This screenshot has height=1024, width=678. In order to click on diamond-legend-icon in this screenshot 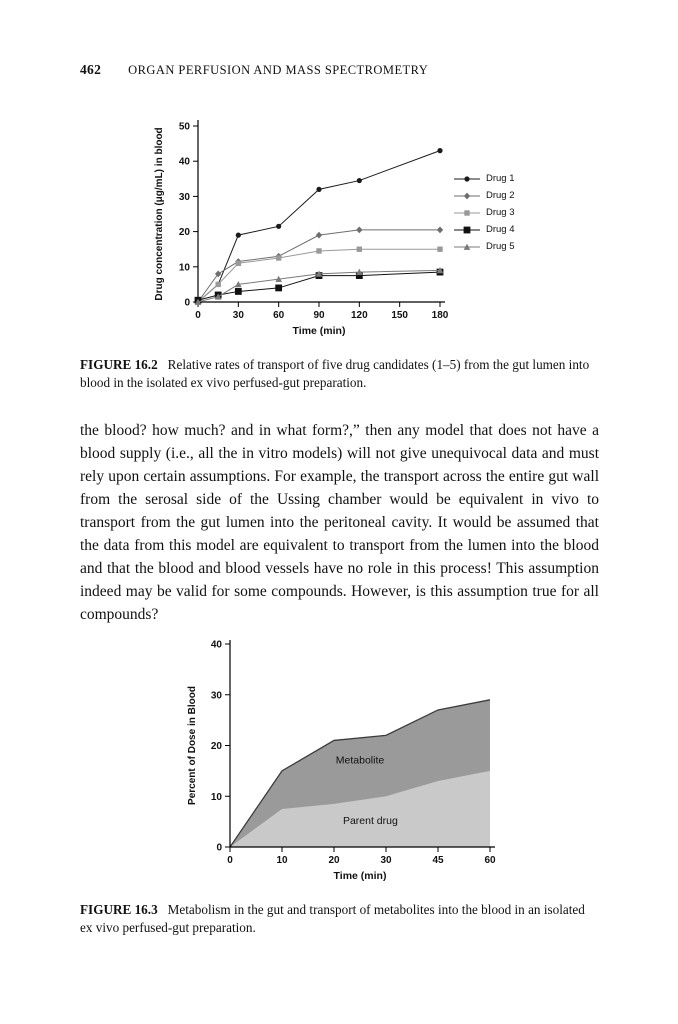, I will do `click(467, 195)`.